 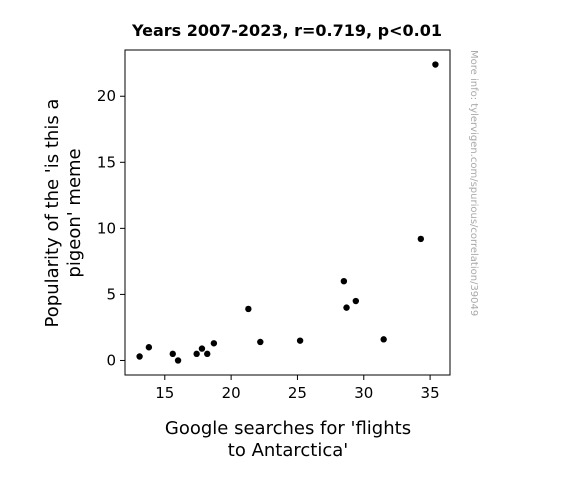 I want to click on y-tick-label-0: 0, so click(x=111, y=360).